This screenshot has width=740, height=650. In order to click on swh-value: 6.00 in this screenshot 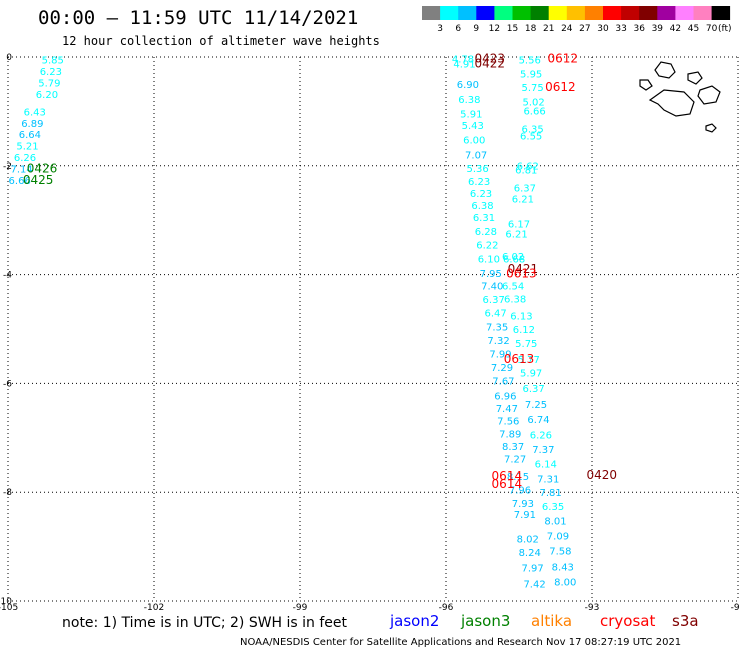, I will do `click(474, 141)`.